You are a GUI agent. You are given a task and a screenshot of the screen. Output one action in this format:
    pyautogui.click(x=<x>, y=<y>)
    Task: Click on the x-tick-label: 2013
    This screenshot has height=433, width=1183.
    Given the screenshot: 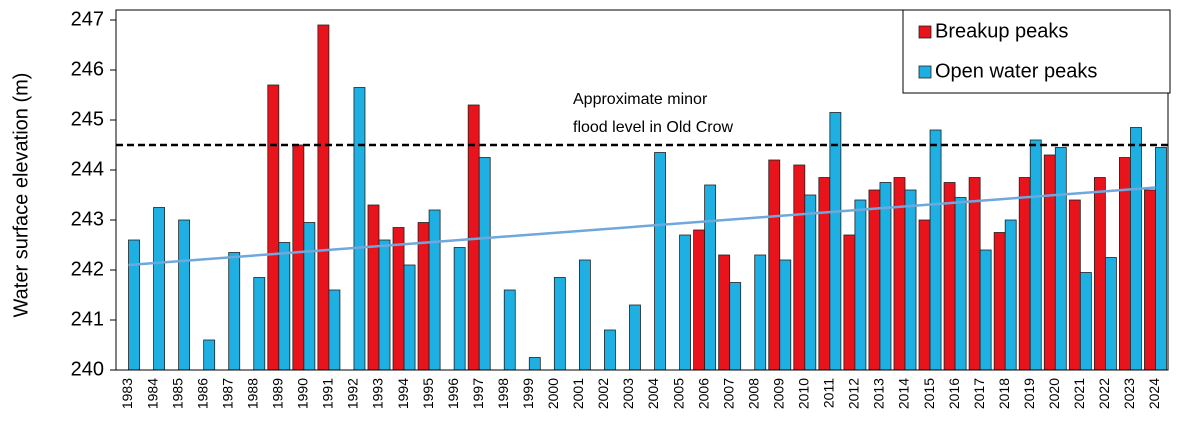 What is the action you would take?
    pyautogui.click(x=879, y=393)
    